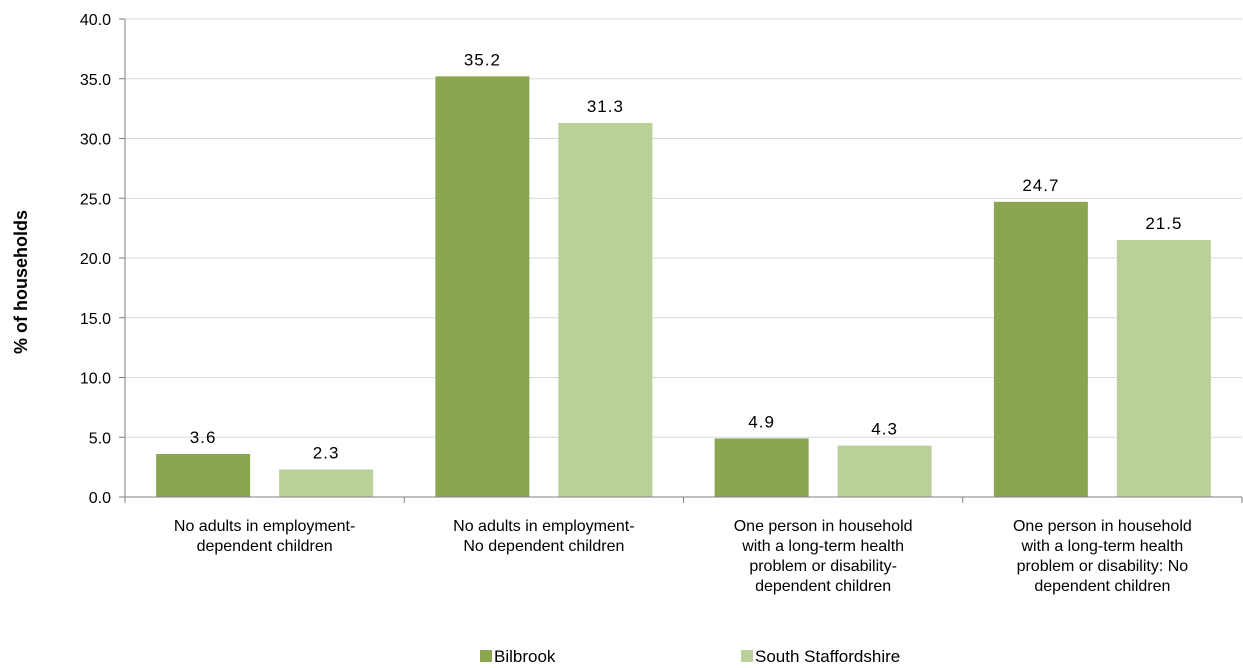  Describe the element at coordinates (100, 438) in the screenshot. I see `y-tick-label: 5.0` at that location.